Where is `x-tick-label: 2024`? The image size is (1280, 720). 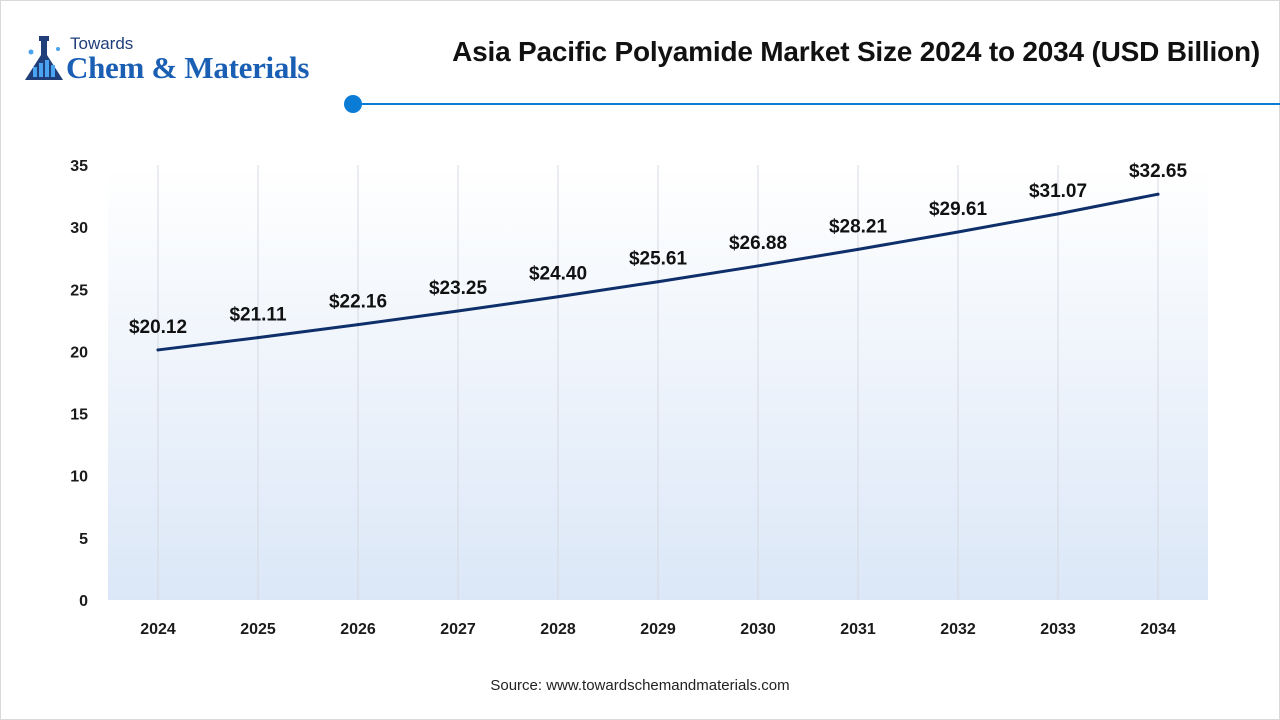 x-tick-label: 2024 is located at coordinates (158, 629).